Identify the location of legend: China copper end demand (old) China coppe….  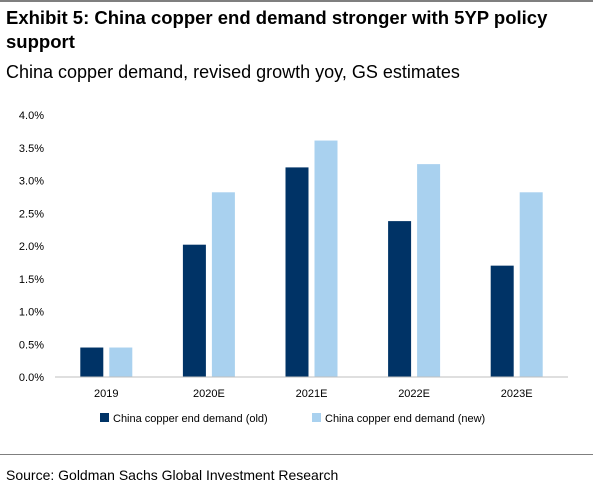
(292, 419).